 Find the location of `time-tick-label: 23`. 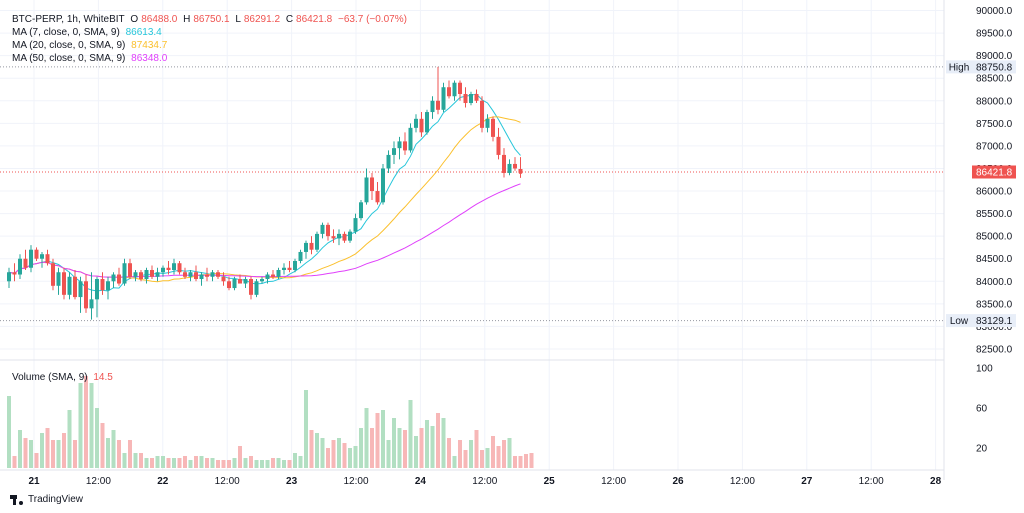

time-tick-label: 23 is located at coordinates (292, 481).